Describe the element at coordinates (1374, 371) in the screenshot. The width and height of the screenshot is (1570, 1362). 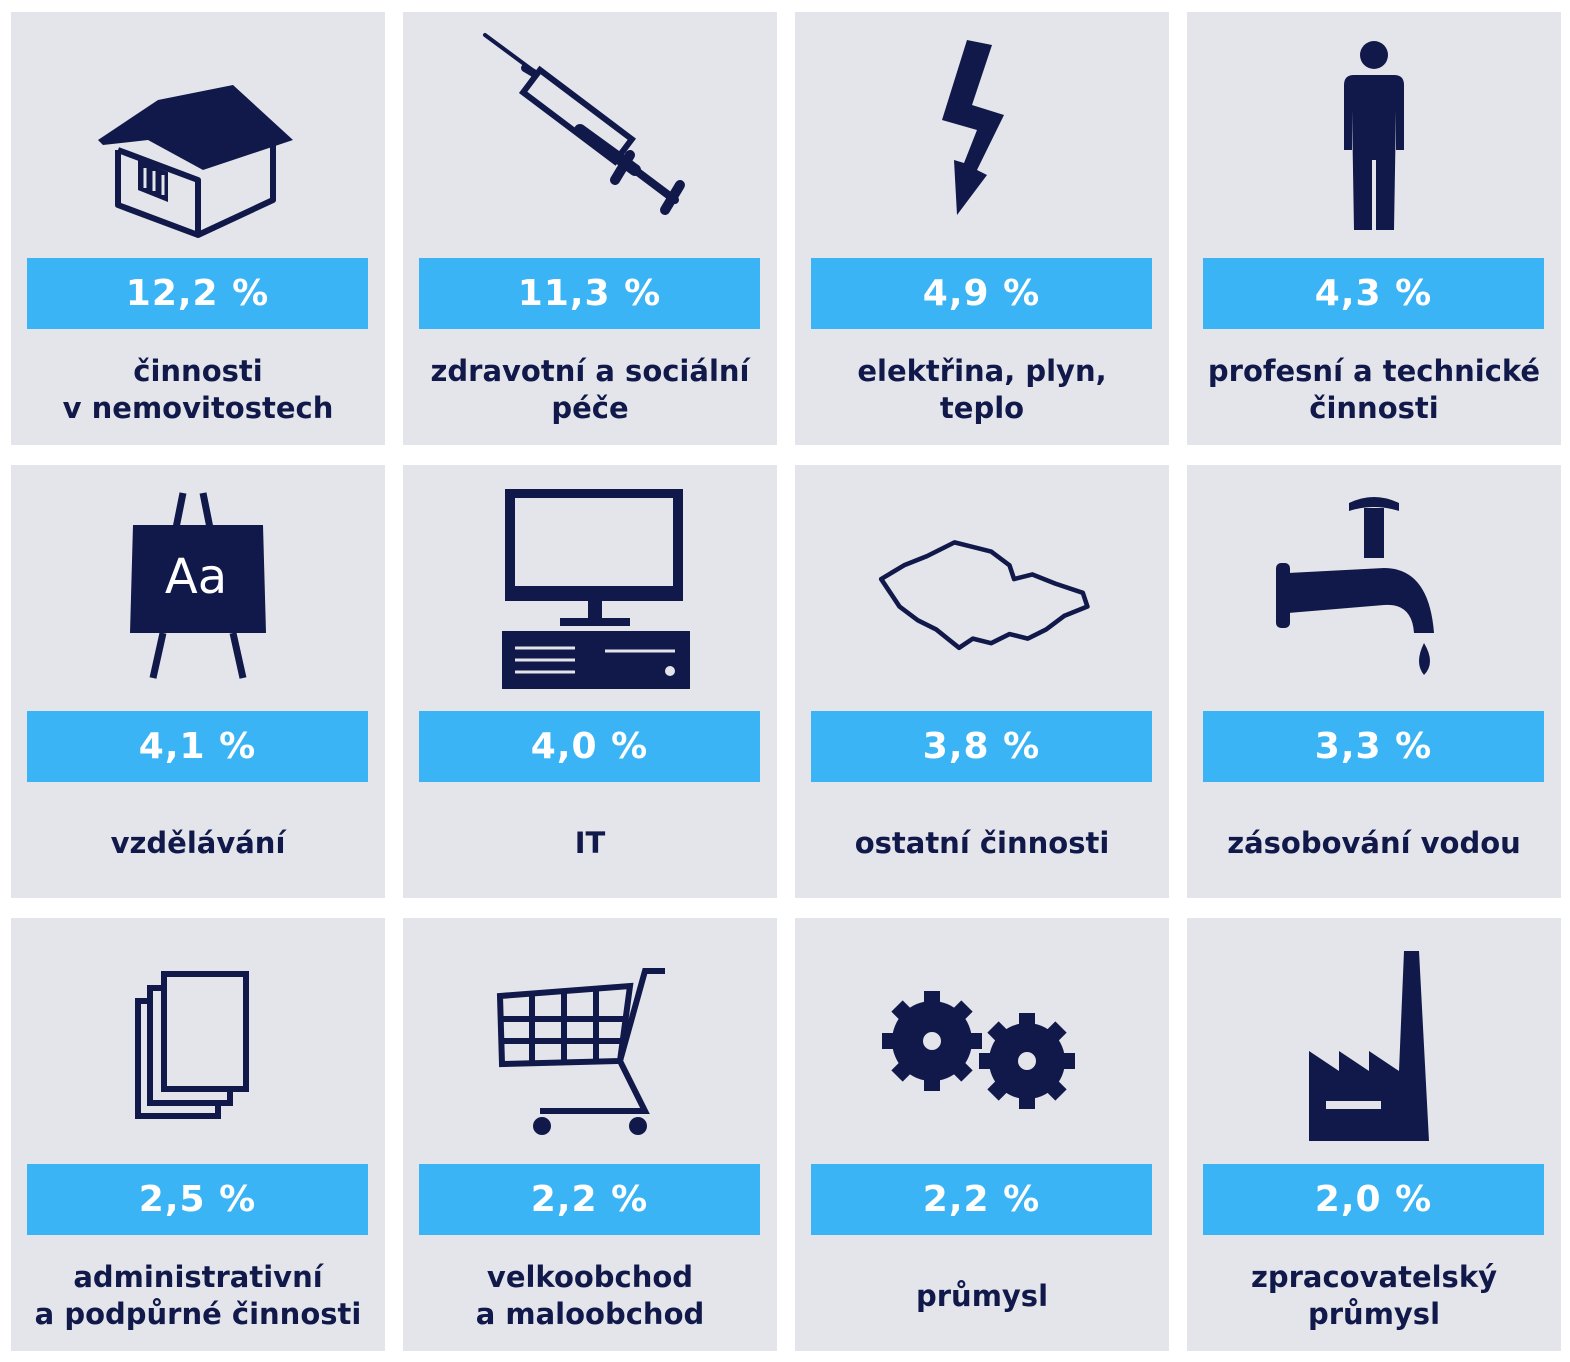
I see `label-line: profesní a technické` at that location.